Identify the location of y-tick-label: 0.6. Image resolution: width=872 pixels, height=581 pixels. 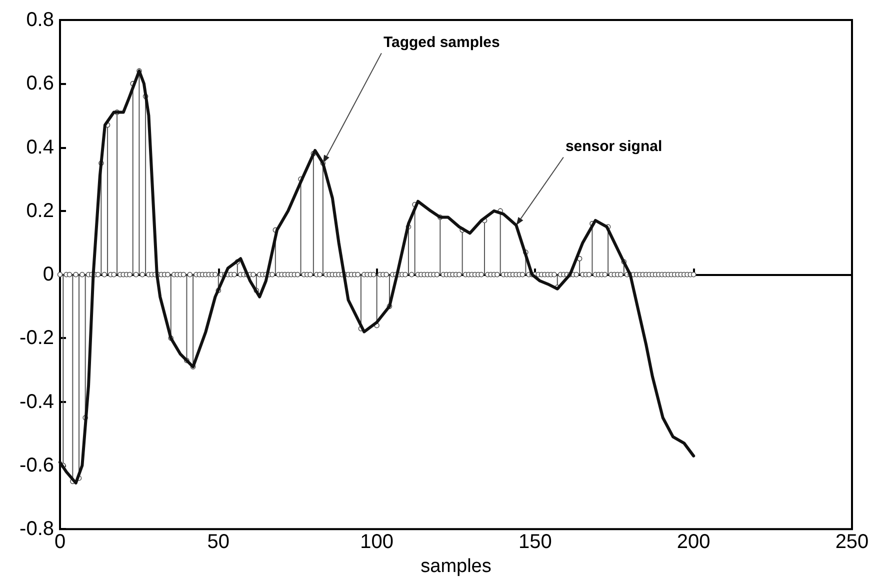
(40, 83).